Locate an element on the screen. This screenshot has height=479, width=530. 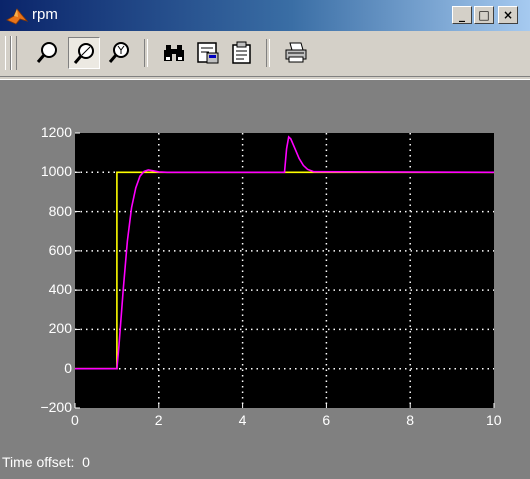
restore-axes-button is located at coordinates (242, 53).